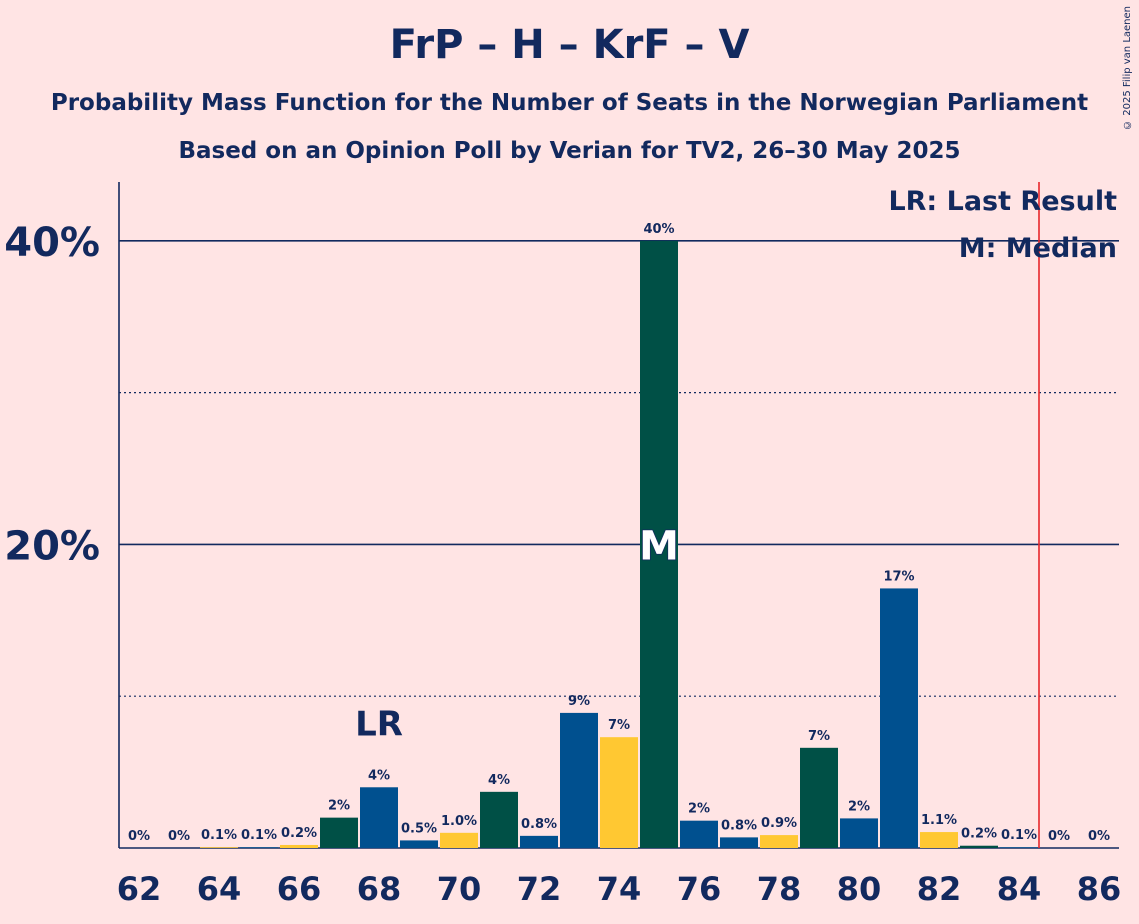  What do you see at coordinates (179, 836) in the screenshot?
I see `data-label-63: 0%` at bounding box center [179, 836].